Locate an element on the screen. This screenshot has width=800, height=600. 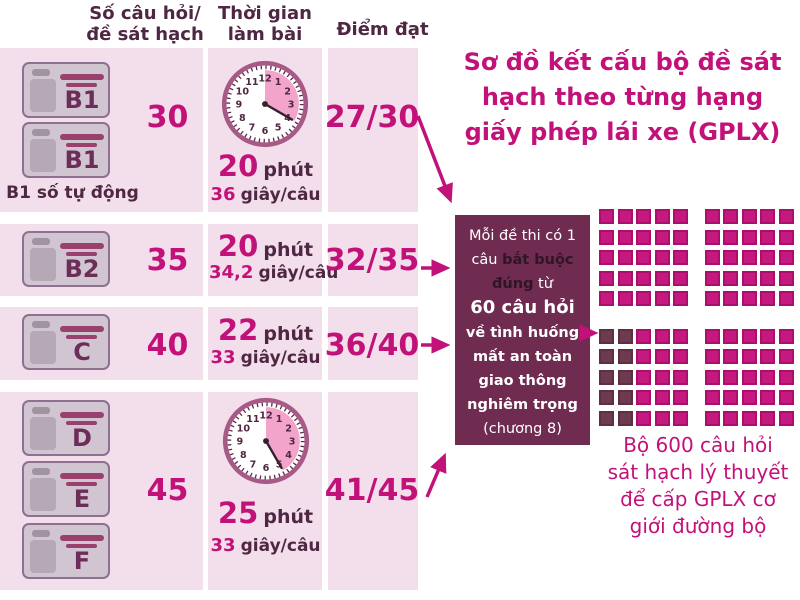
note-line: về tình huống is located at coordinates (522, 333).